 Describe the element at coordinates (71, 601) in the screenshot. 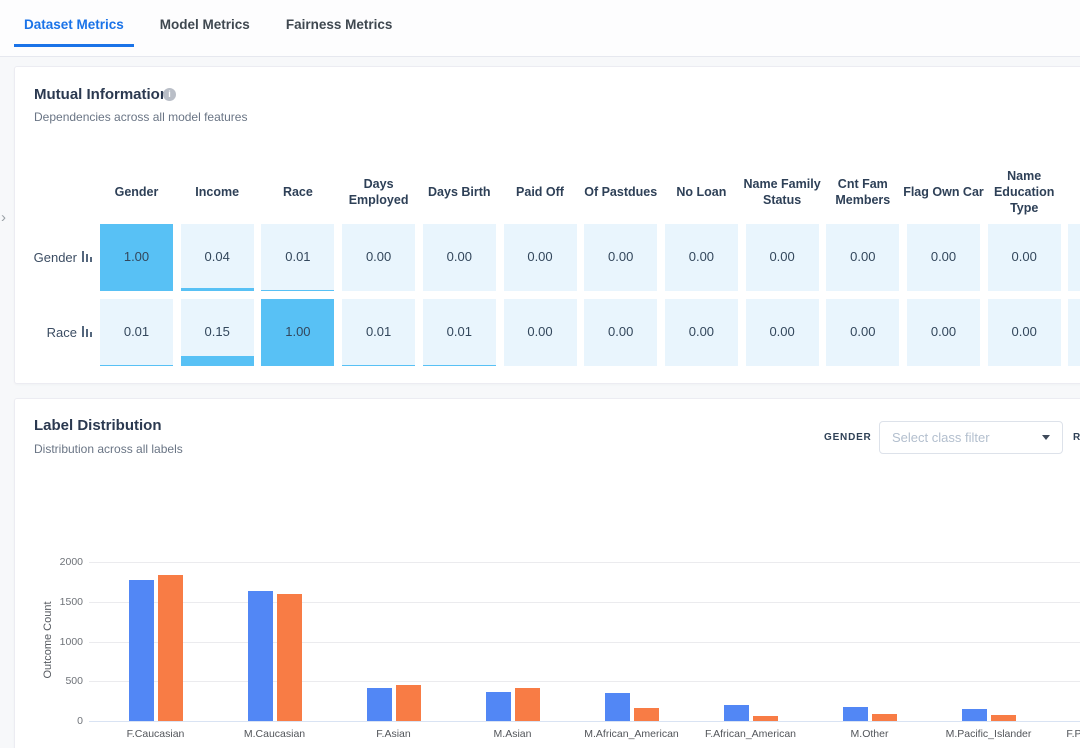

I see `y-tick-label: 1500` at that location.